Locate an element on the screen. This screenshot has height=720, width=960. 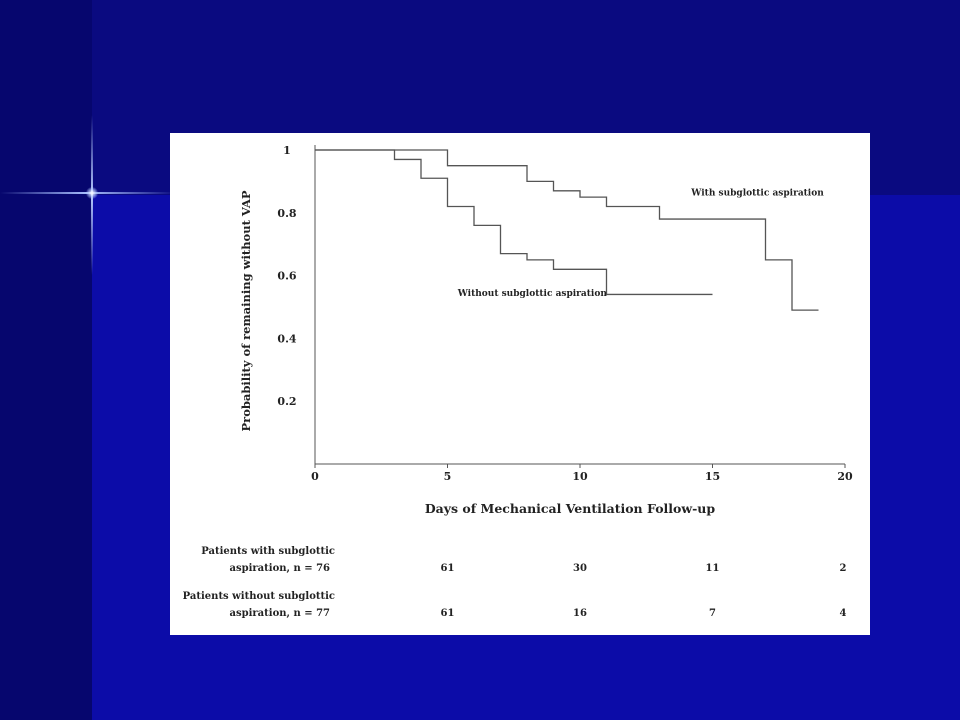
y-tick-label-2: 0.6 is located at coordinates (286, 276).